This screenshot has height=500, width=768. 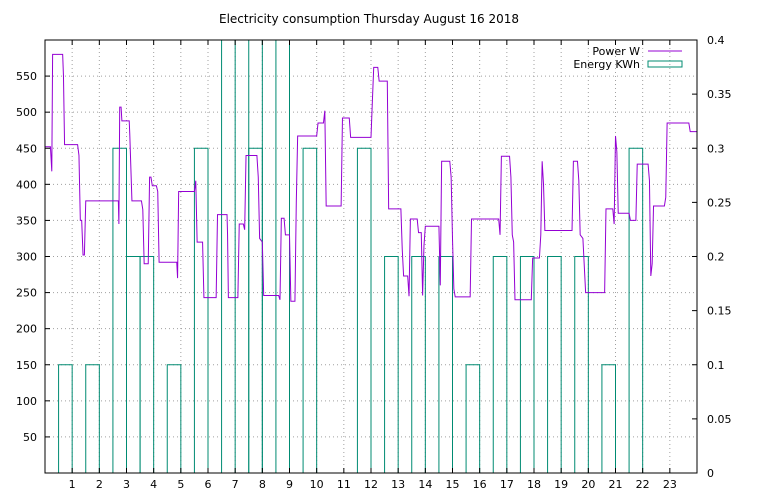 What do you see at coordinates (317, 484) in the screenshot?
I see `x-tick-label: 10` at bounding box center [317, 484].